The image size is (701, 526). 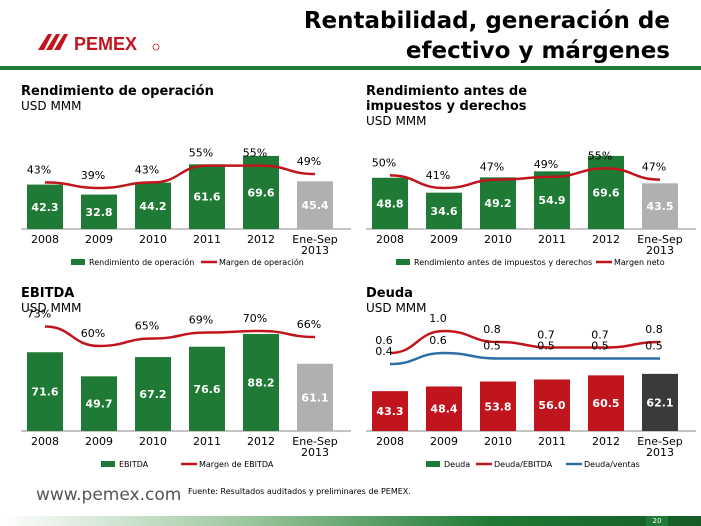 What do you see at coordinates (255, 318) in the screenshot?
I see `line-value-label: 70%` at bounding box center [255, 318].